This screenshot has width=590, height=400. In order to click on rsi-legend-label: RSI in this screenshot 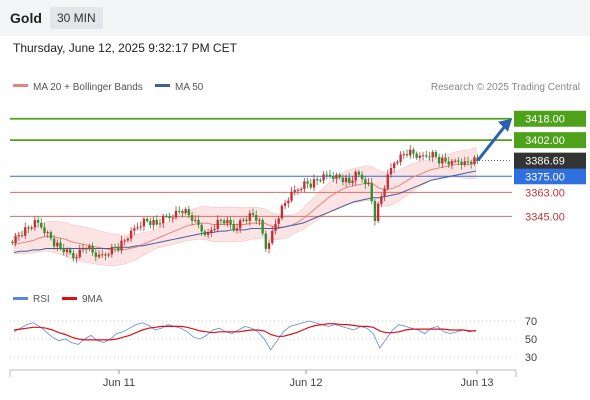, I will do `click(41, 299)`.